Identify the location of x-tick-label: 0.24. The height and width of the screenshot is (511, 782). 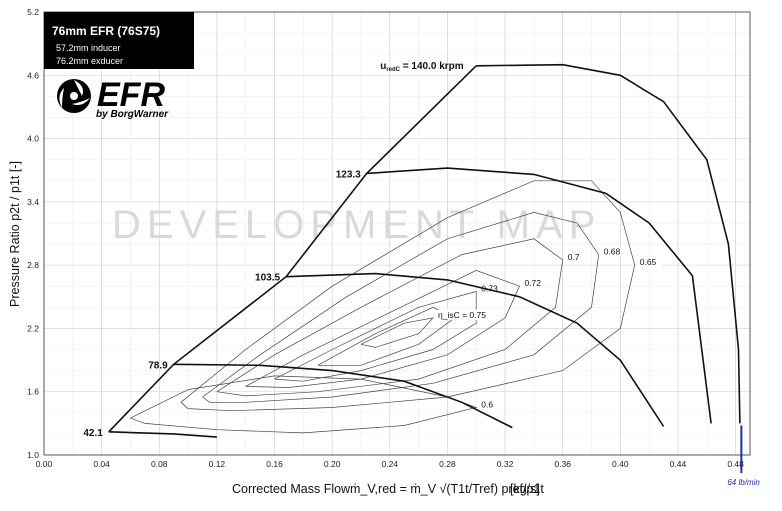
(390, 464).